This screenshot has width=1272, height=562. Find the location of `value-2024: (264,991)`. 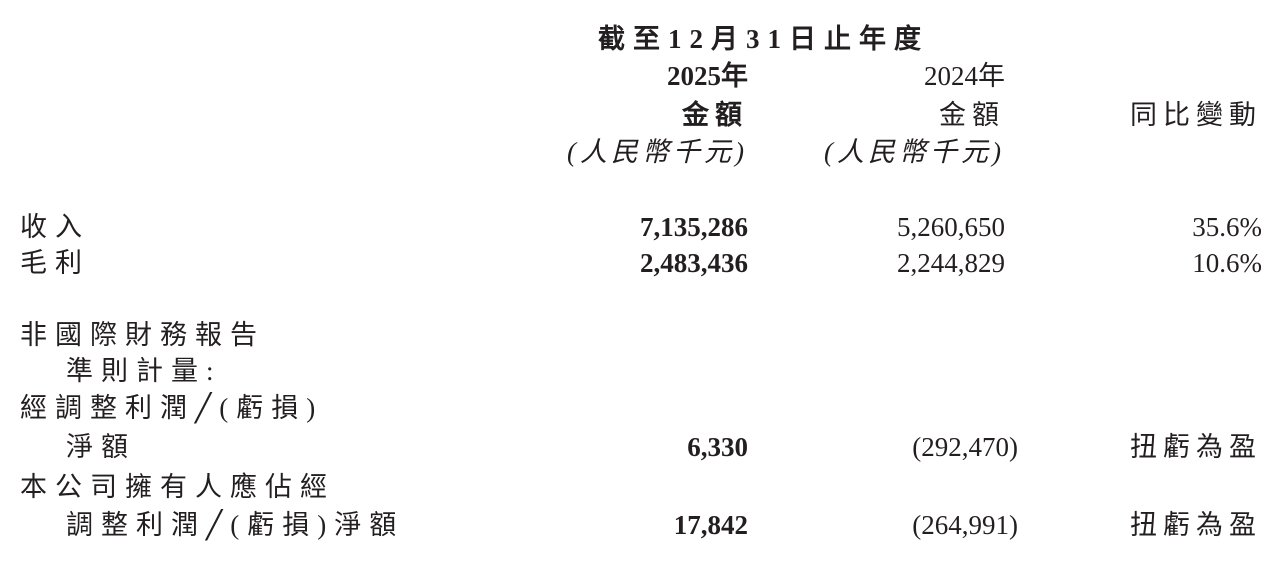

value-2024: (264,991) is located at coordinates (965, 525).